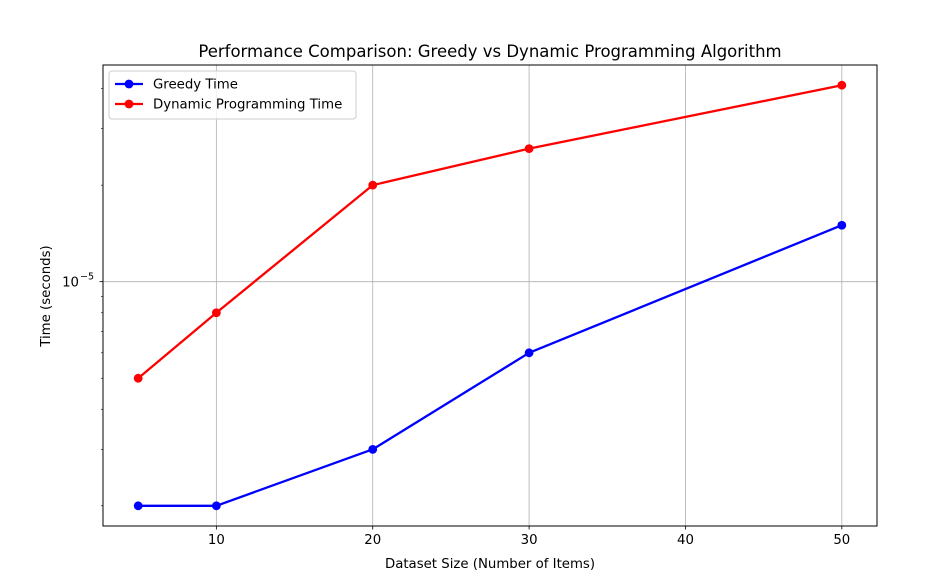  What do you see at coordinates (216, 540) in the screenshot?
I see `x-tick-label: 10` at bounding box center [216, 540].